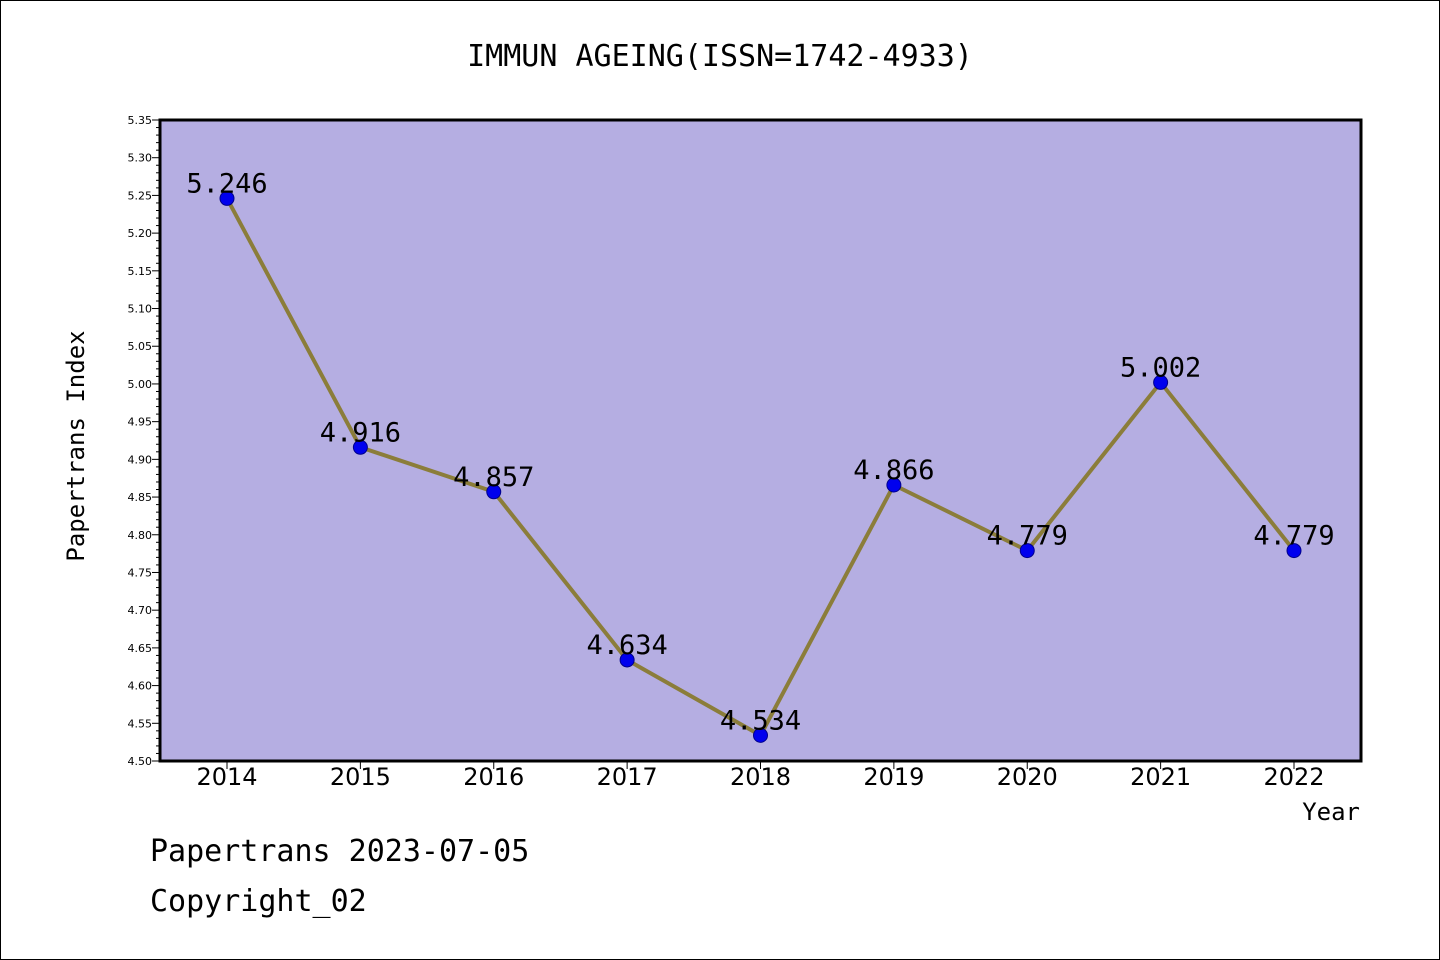  I want to click on y-tick-label: 4.50, so click(140, 761).